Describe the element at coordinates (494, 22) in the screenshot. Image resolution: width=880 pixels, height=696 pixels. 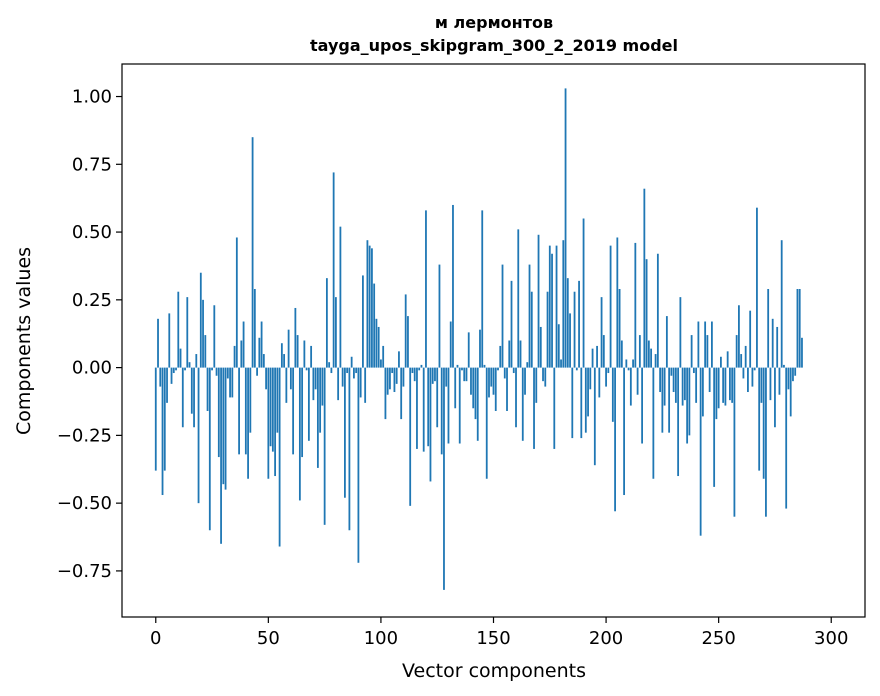
I see `chart-title: м лермонтов` at that location.